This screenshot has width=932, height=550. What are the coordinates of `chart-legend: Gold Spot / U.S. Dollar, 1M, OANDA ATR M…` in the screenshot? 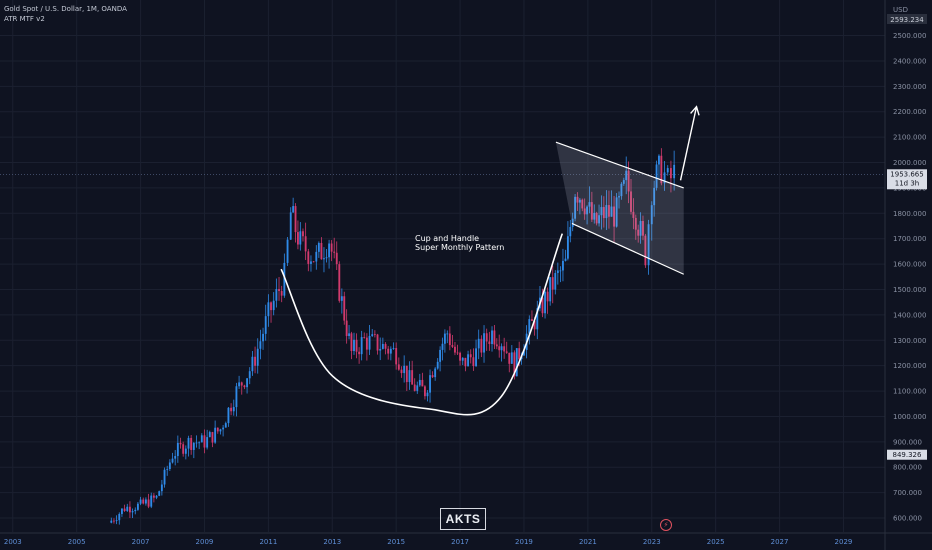 It's located at (65, 14).